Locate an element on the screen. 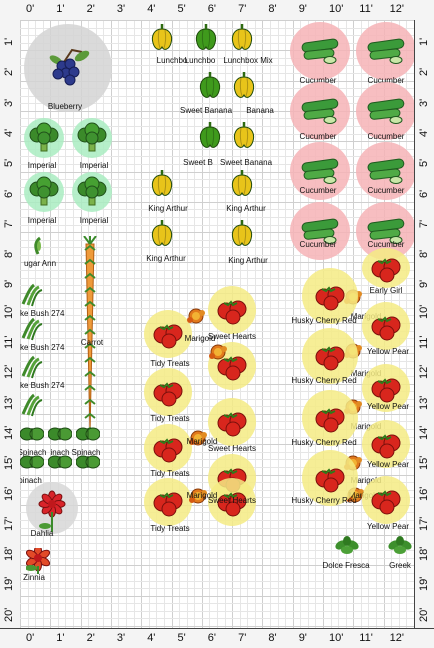  plant-label: Cucumber is located at coordinates (386, 136).